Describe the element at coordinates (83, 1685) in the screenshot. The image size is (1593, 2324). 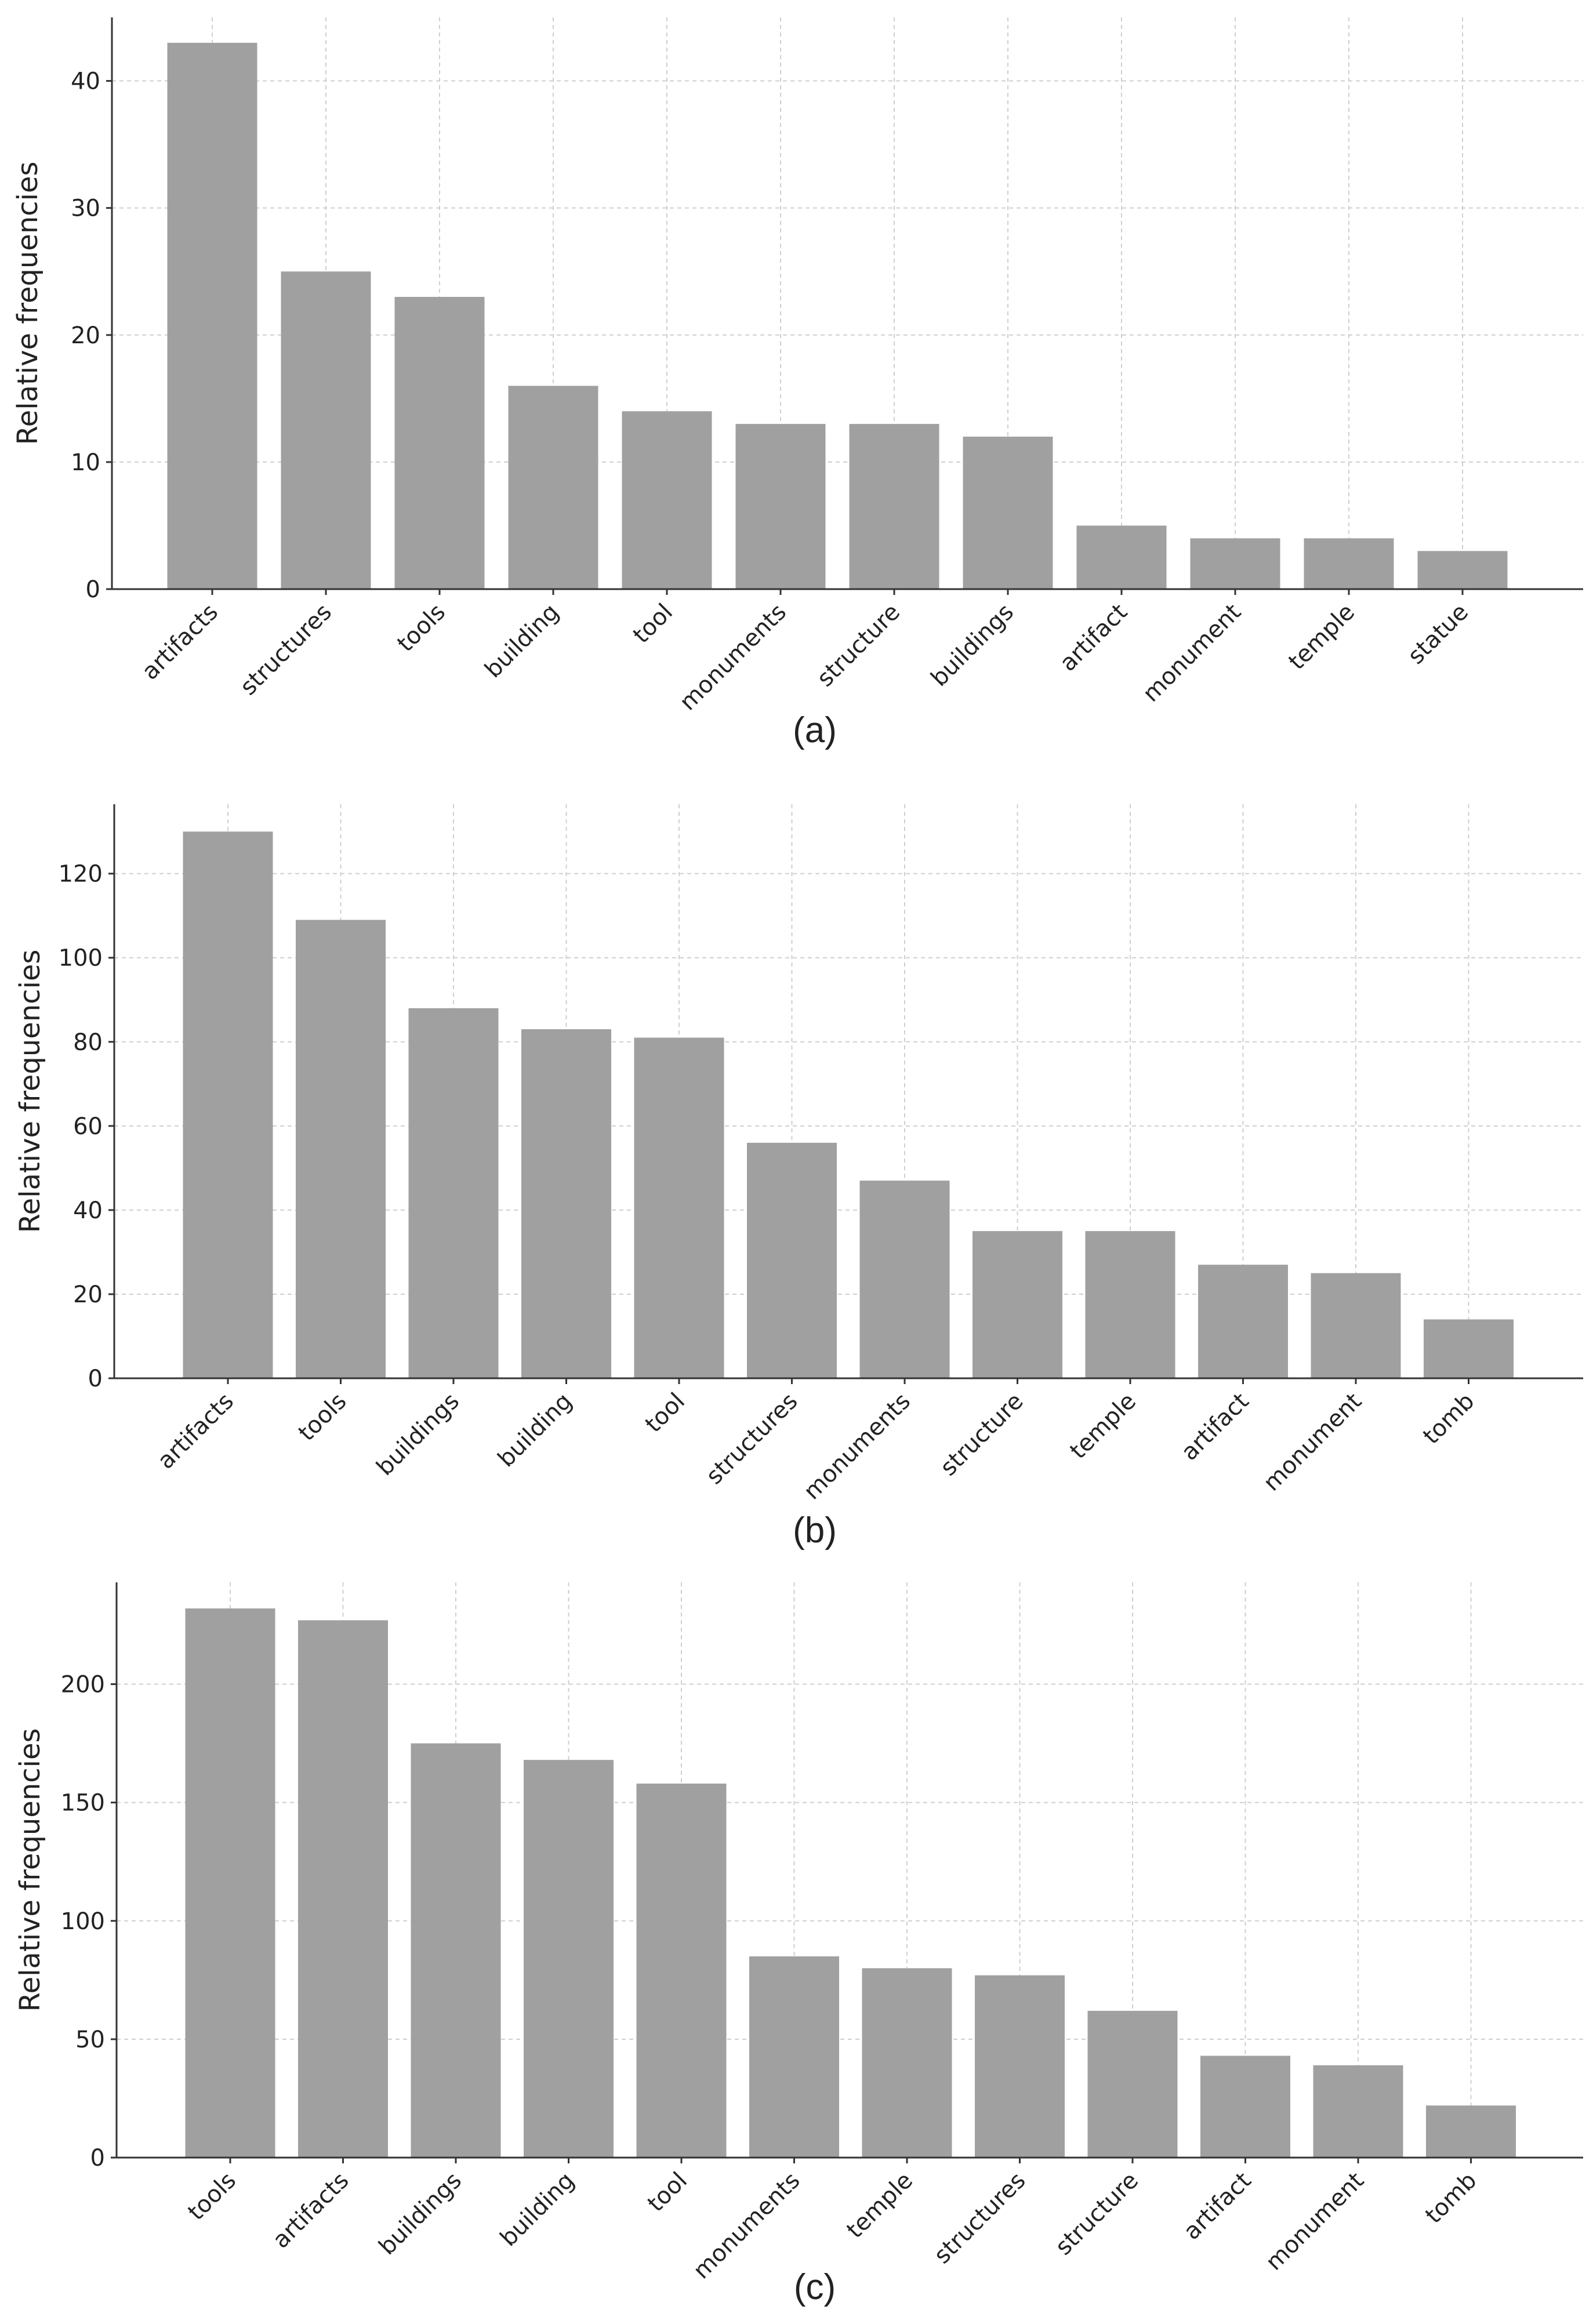
I see `y-tick-label: 200` at that location.